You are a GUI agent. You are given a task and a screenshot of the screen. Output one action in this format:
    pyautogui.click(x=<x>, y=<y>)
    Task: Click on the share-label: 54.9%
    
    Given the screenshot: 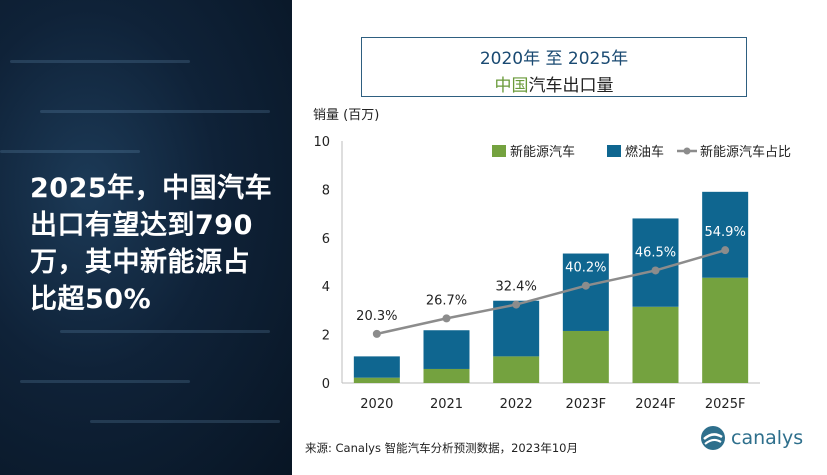 What is the action you would take?
    pyautogui.click(x=725, y=232)
    